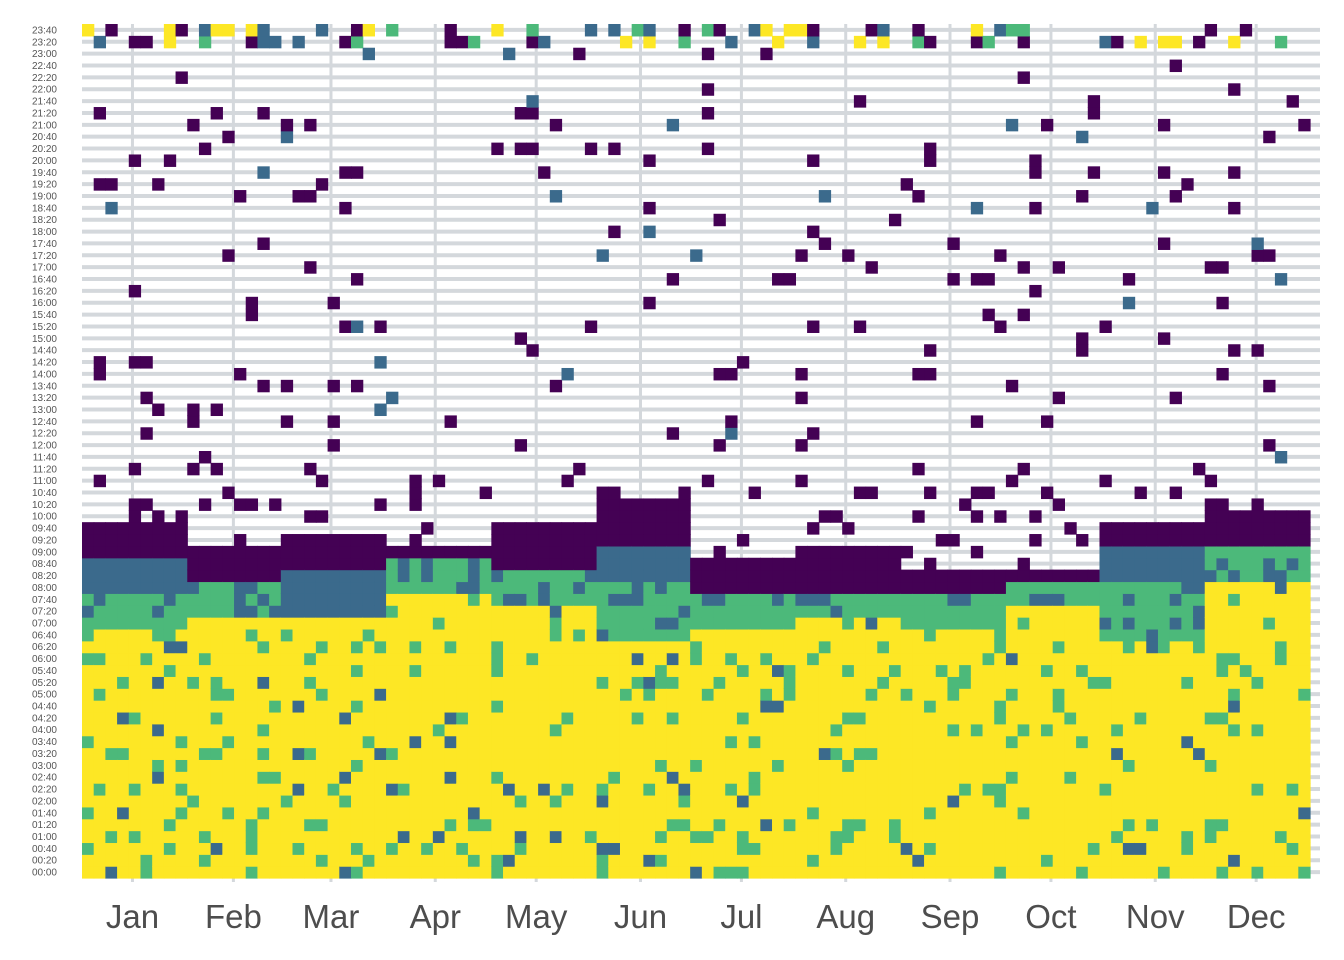 The height and width of the screenshot is (960, 1344). I want to click on y-tick-label: 14:00, so click(44, 374).